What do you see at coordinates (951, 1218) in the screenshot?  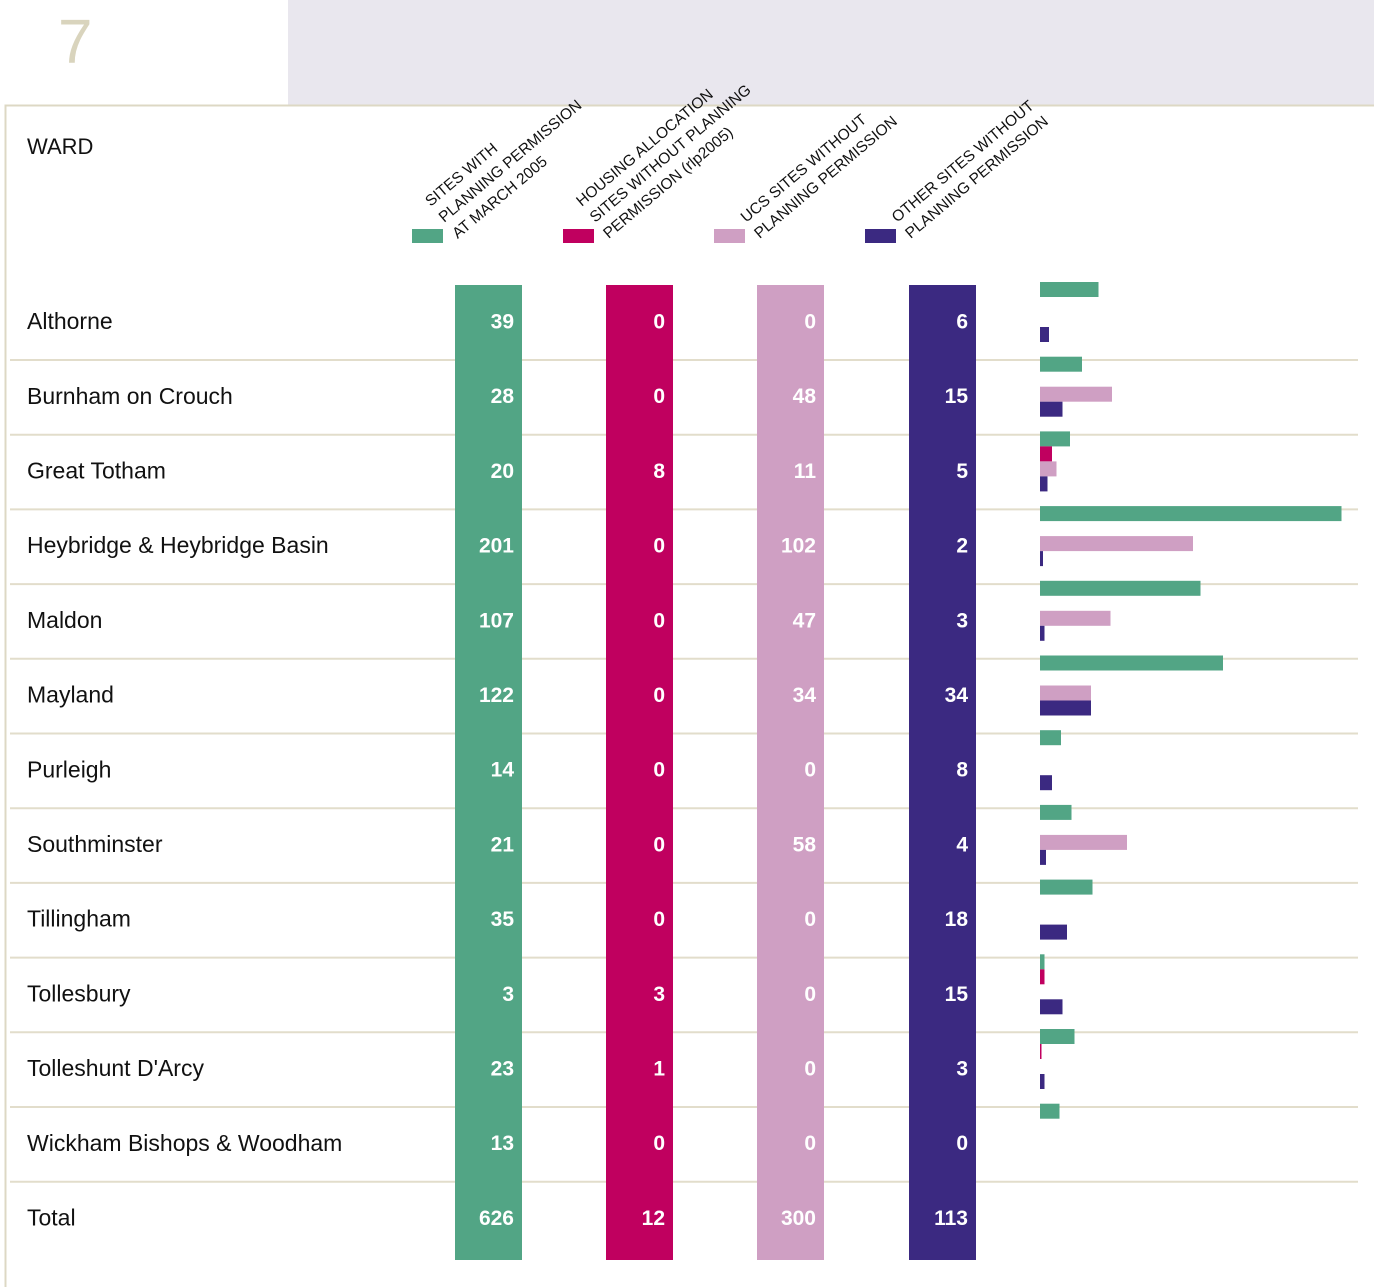 I see `cell-value: 113` at bounding box center [951, 1218].